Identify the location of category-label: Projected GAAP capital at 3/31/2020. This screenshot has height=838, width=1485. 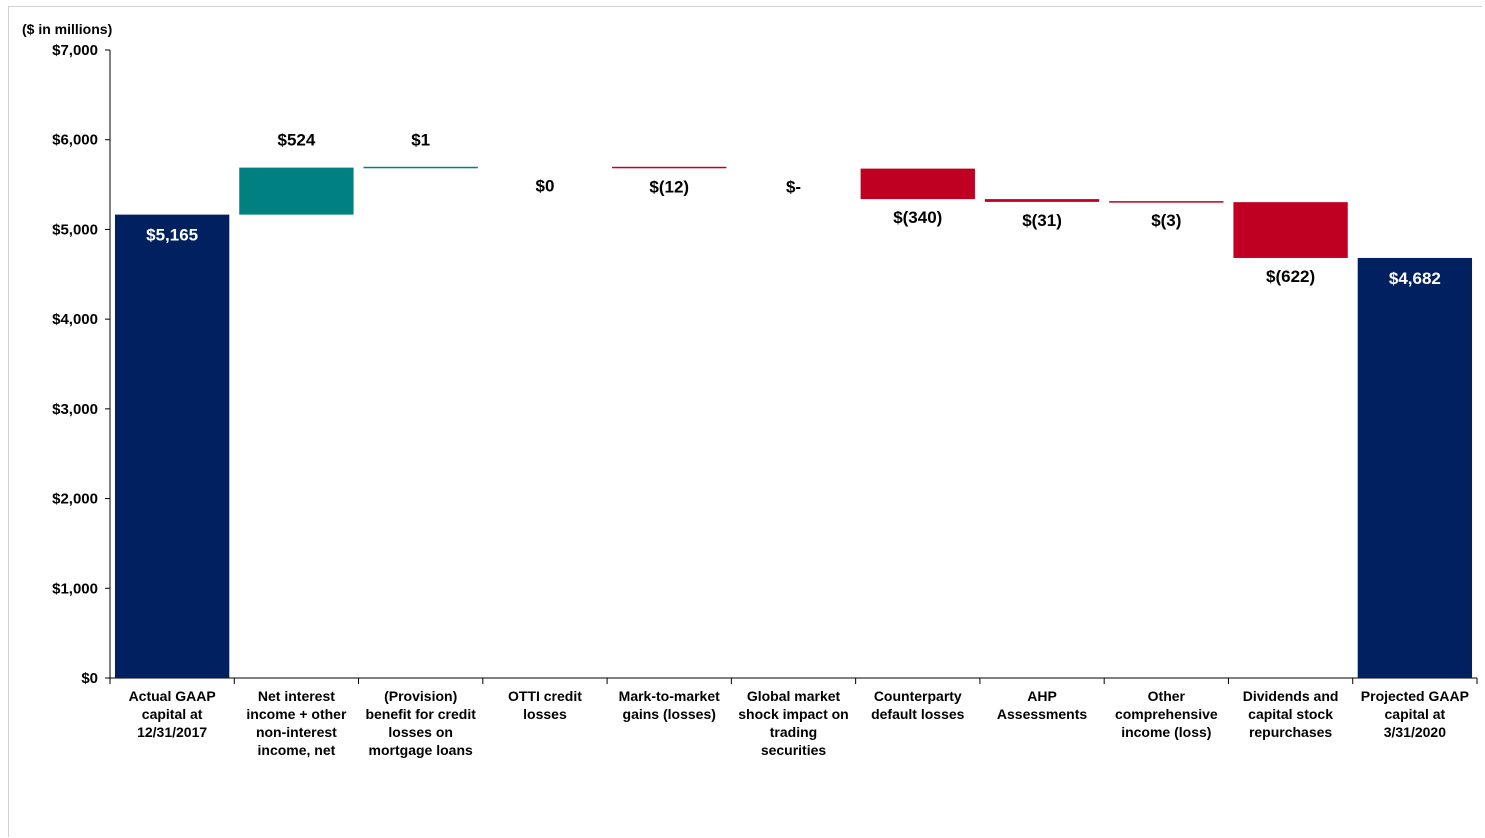
(1415, 714).